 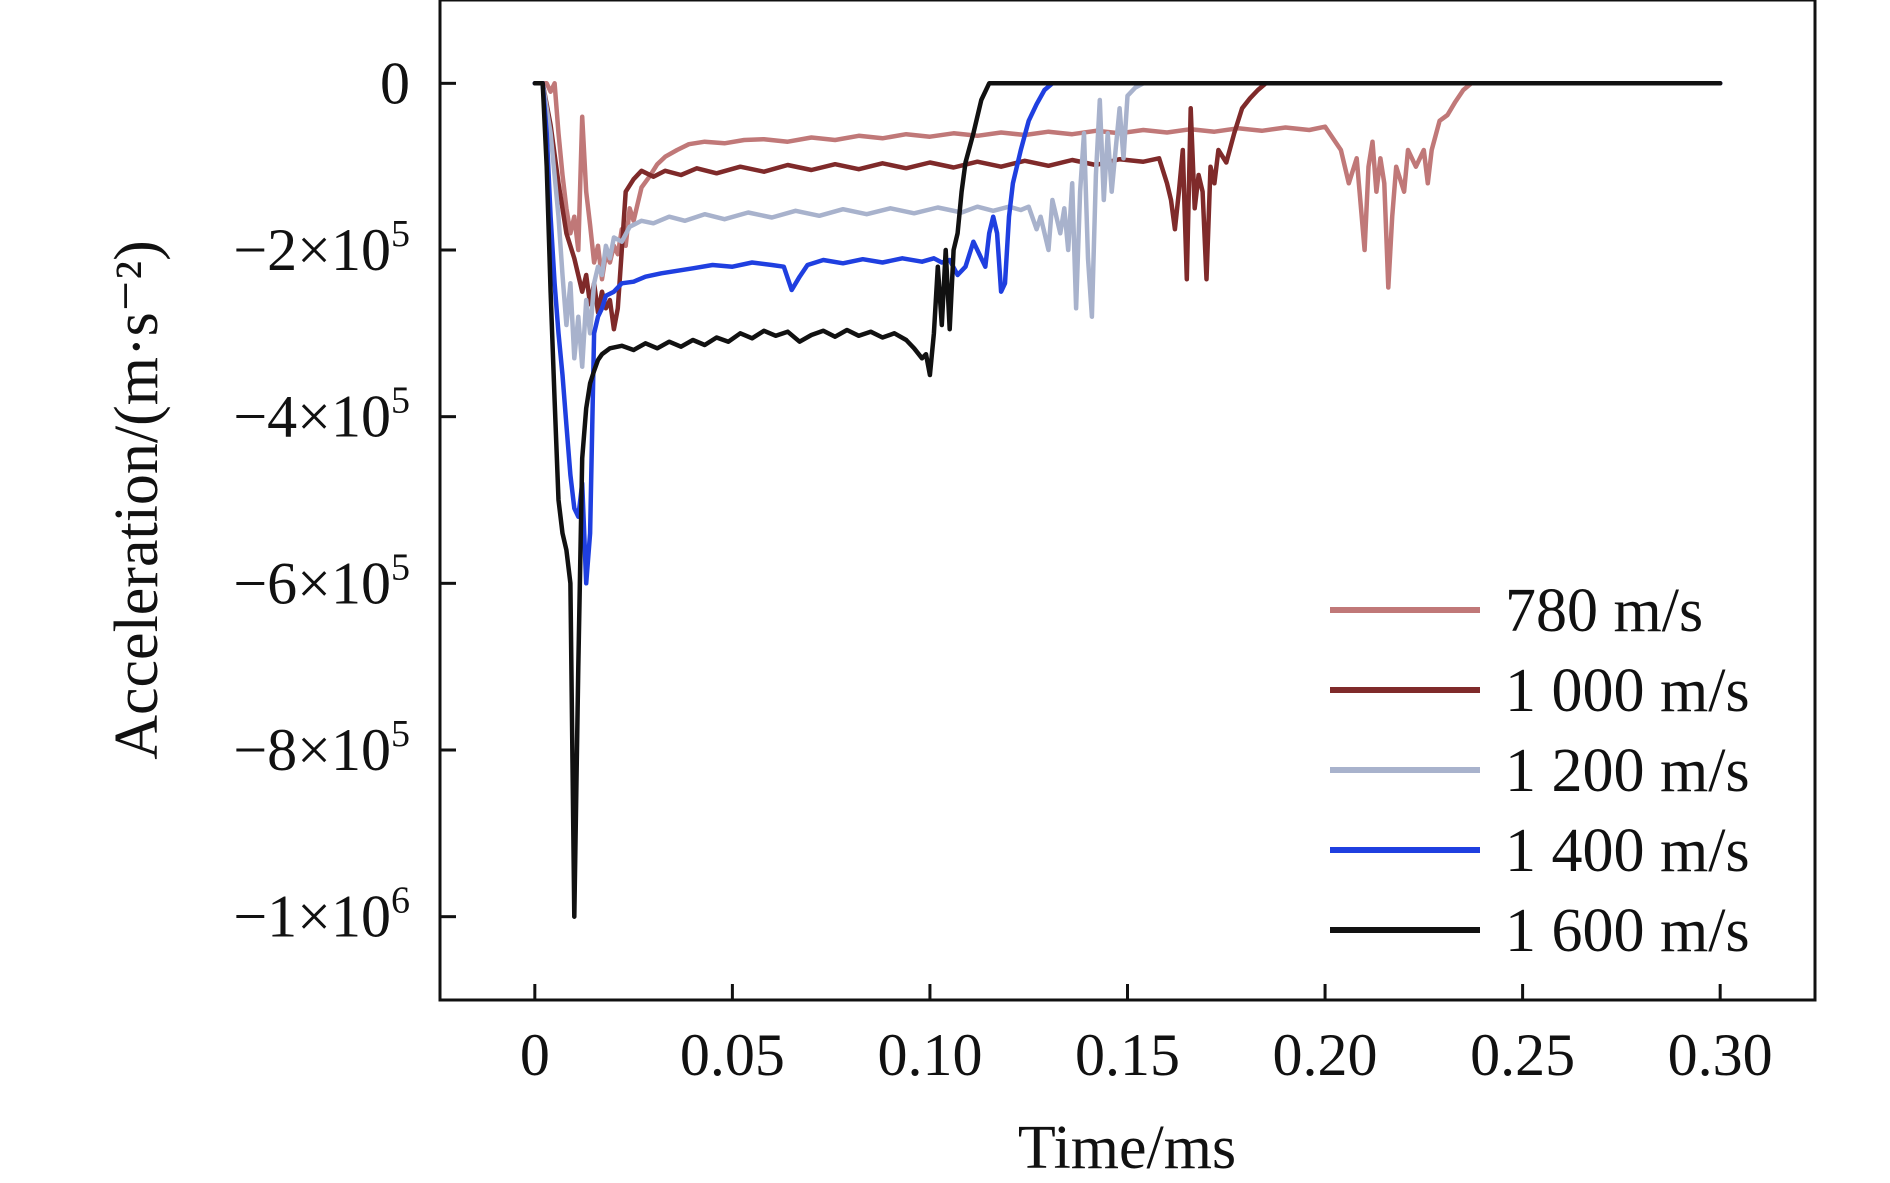 I want to click on x-tick-label-6: 0.30, so click(x=1720, y=1055).